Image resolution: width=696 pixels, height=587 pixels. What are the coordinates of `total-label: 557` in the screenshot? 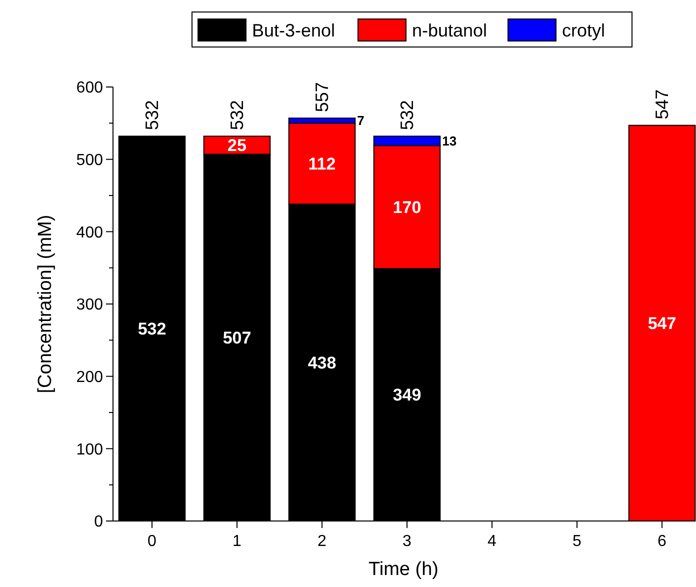 It's located at (322, 97).